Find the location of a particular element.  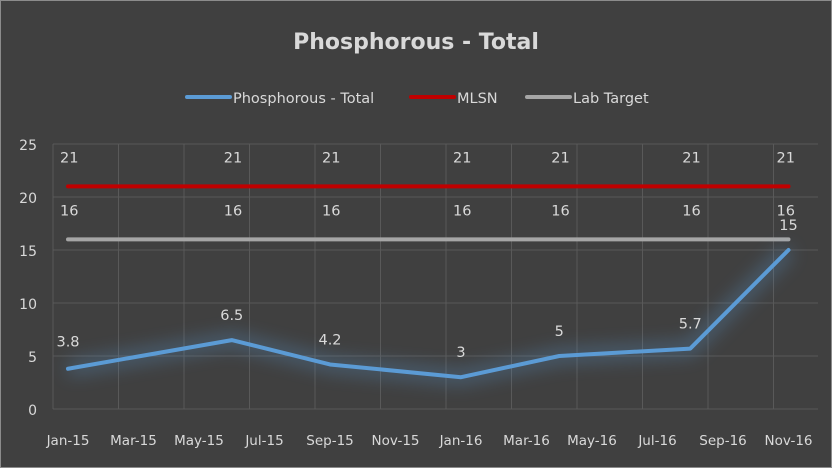

y-tick-label: 25 is located at coordinates (28, 146).